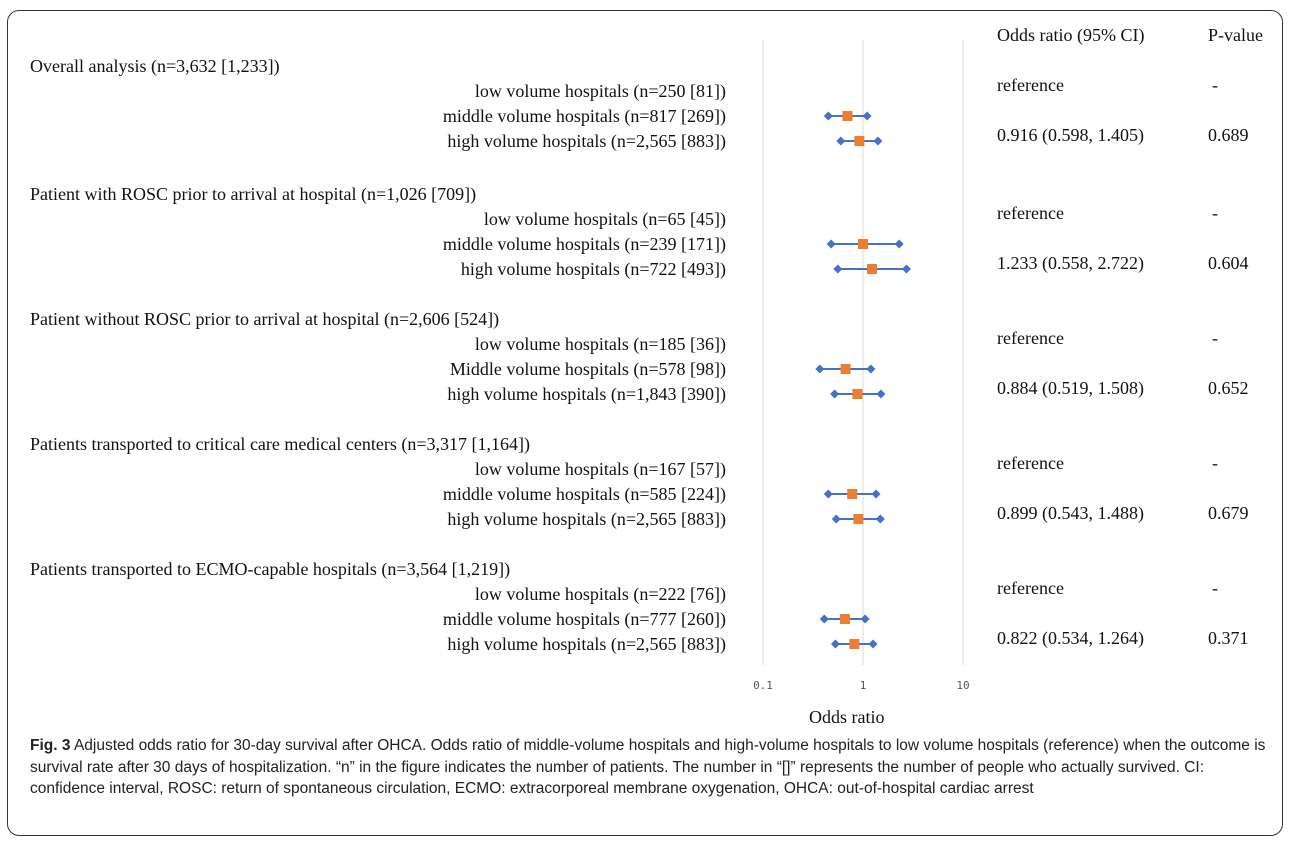 This screenshot has height=845, width=1292. I want to click on p-value: 0.679, so click(1228, 513).